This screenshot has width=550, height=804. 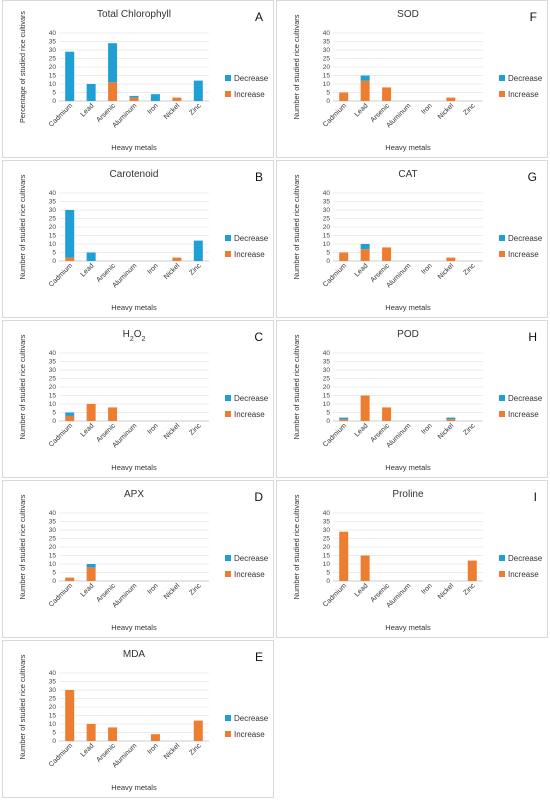 I want to click on panel-letter: G, so click(x=532, y=177).